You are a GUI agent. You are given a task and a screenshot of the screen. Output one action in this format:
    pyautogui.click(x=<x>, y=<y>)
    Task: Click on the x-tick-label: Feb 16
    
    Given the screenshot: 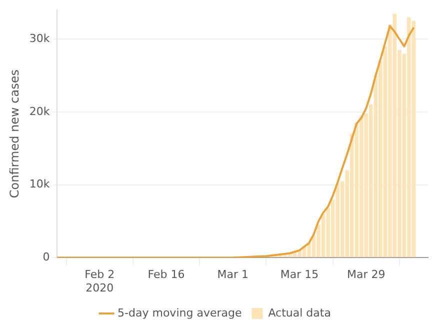 What is the action you would take?
    pyautogui.click(x=166, y=275)
    